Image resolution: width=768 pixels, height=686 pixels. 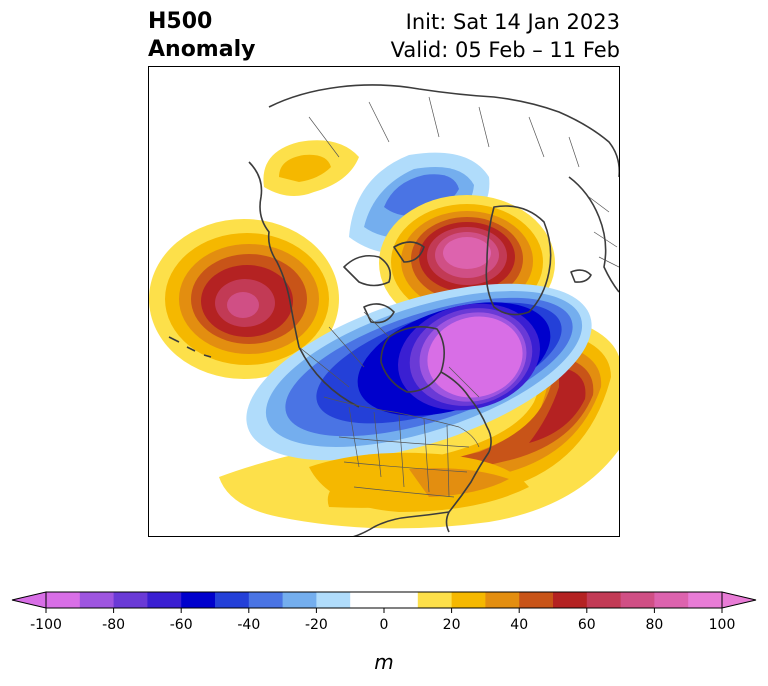 I want to click on colorbar-tick-label: -60, so click(x=181, y=625).